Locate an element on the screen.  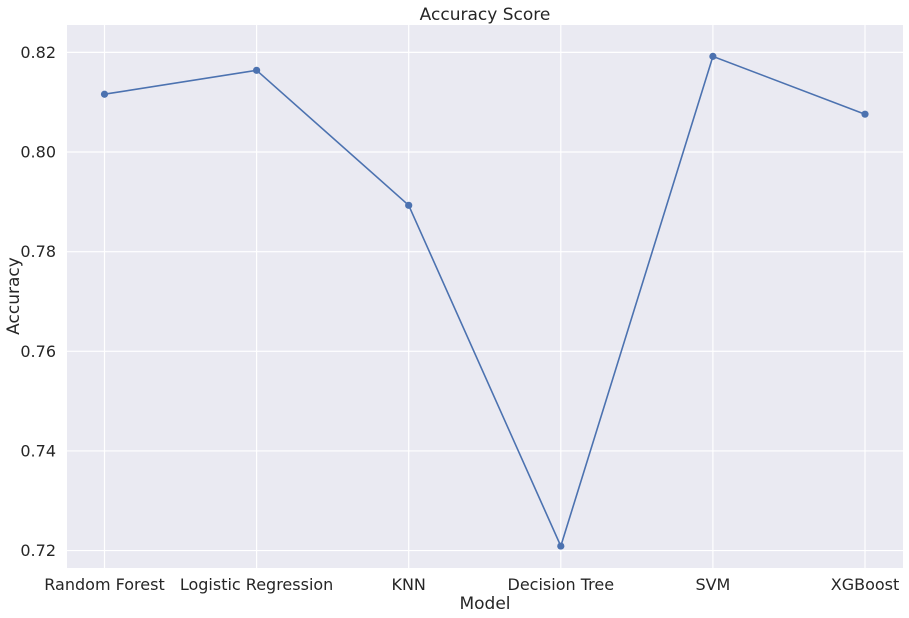
x-tick-label: Logistic Regression is located at coordinates (256, 584).